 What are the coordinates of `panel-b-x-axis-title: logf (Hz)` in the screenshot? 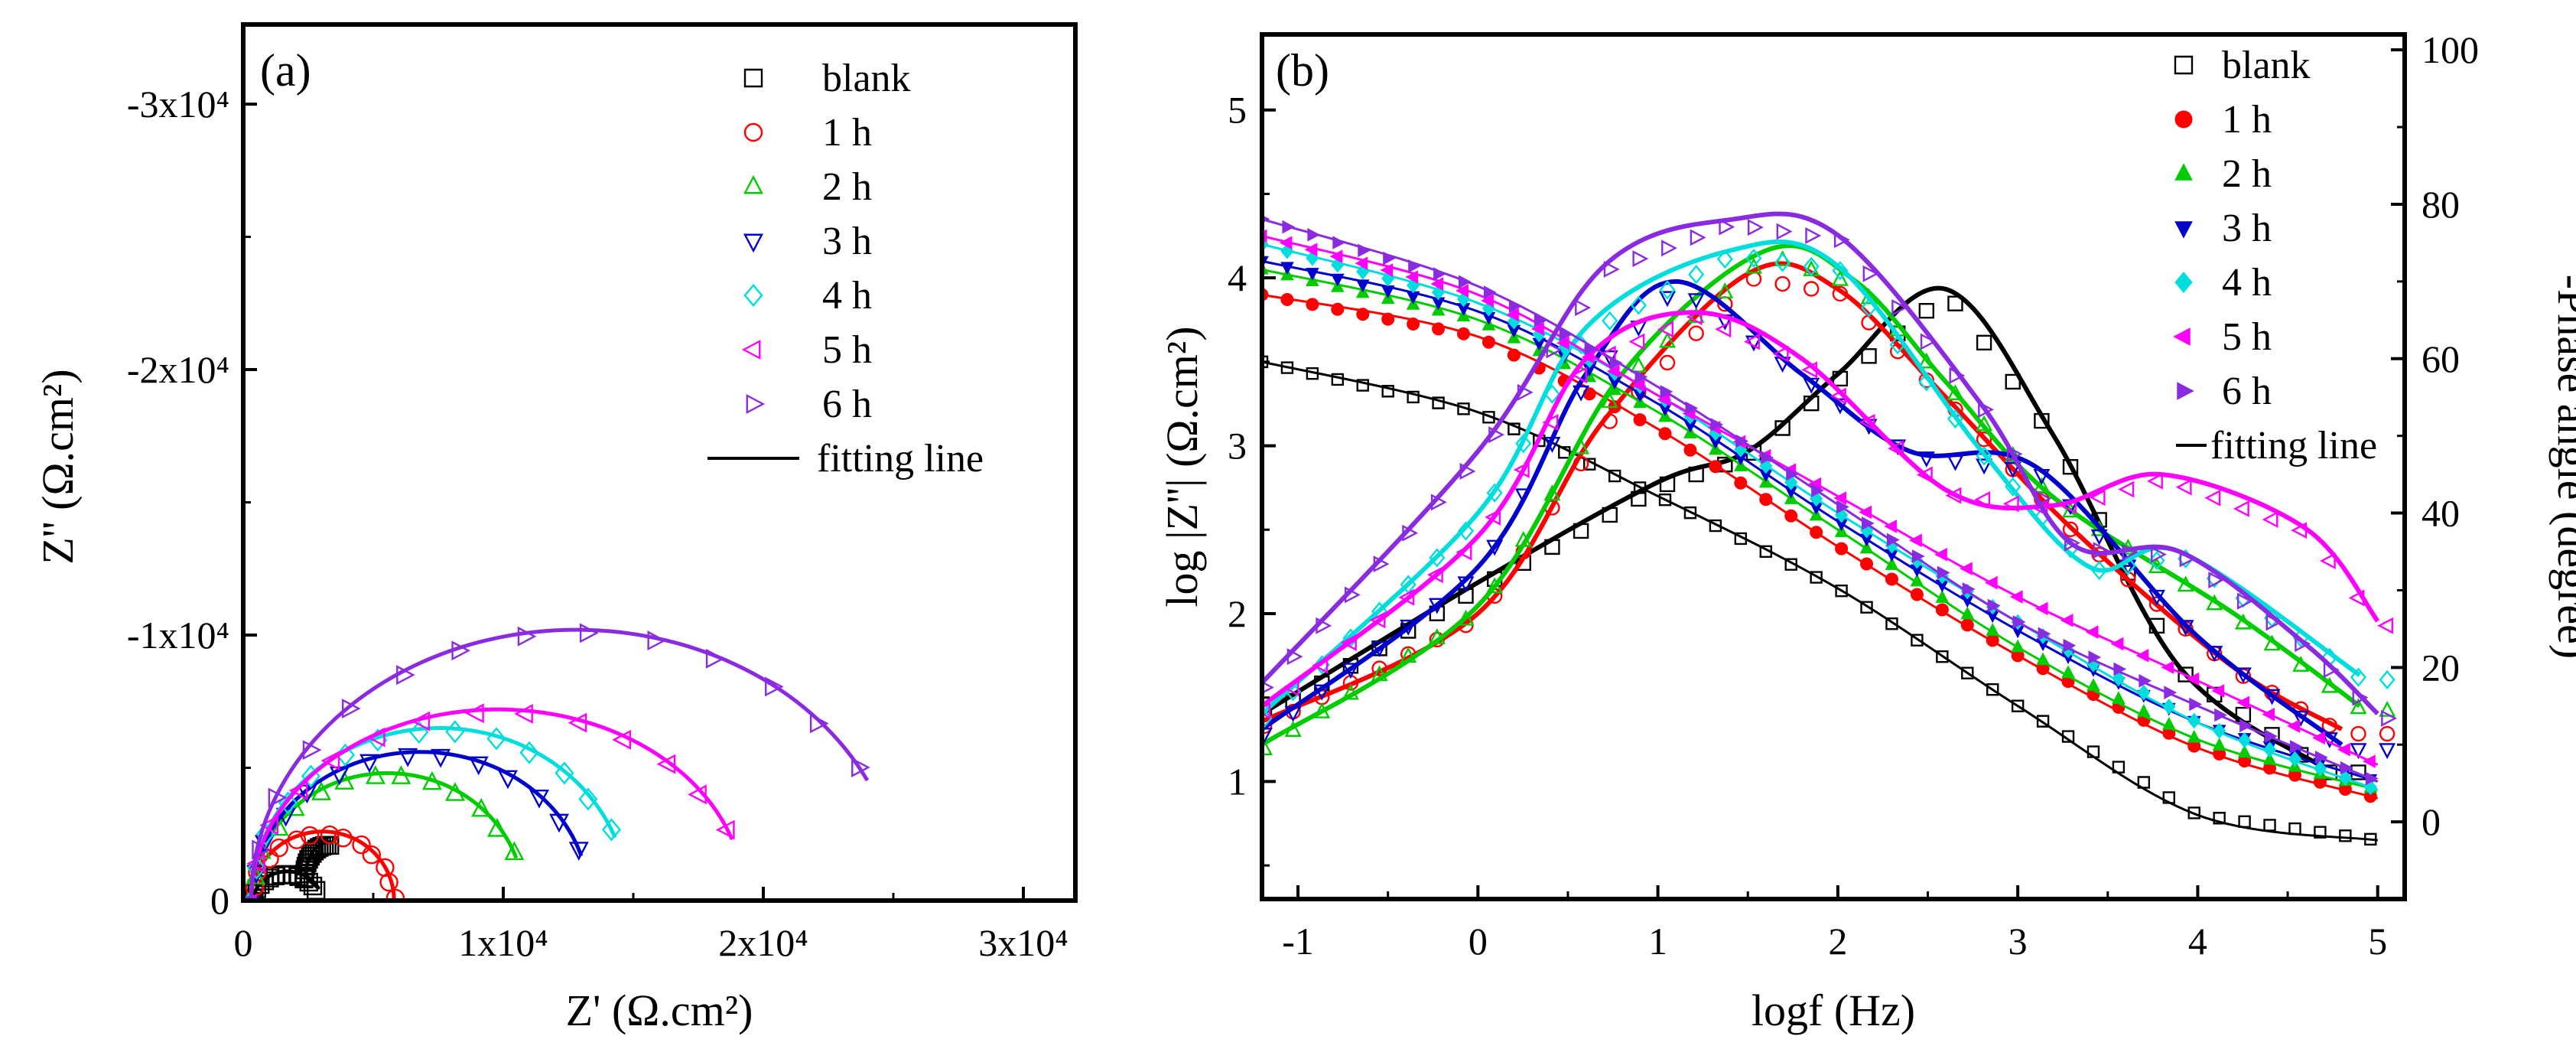 It's located at (1833, 1010).